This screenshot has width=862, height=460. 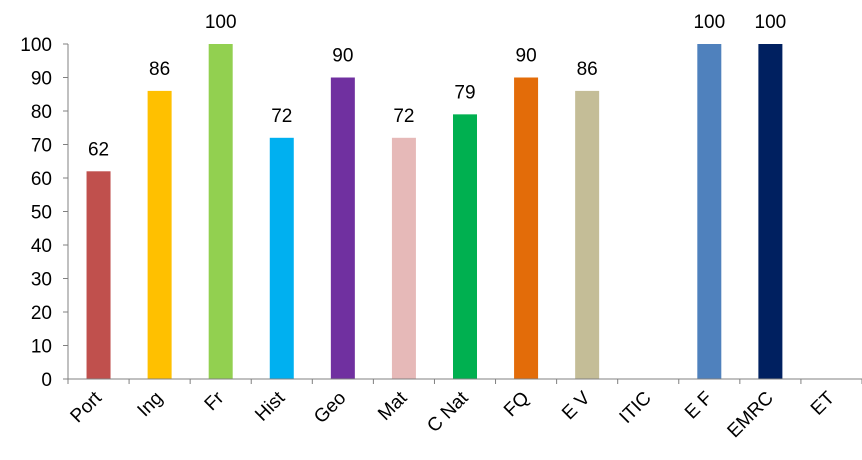 What do you see at coordinates (41, 112) in the screenshot?
I see `y-tick-label: 80` at bounding box center [41, 112].